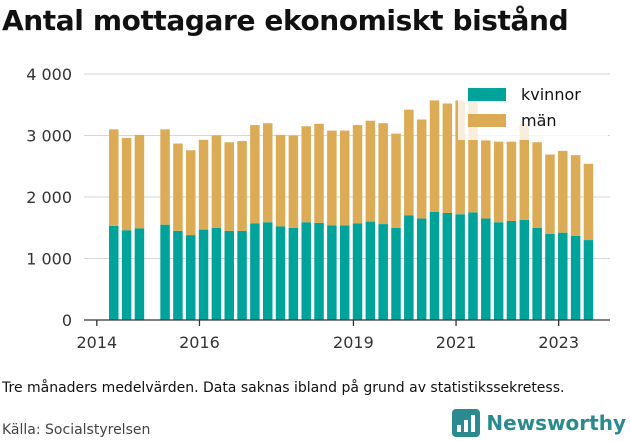  I want to click on y-tick-label: 0, so click(67, 320).